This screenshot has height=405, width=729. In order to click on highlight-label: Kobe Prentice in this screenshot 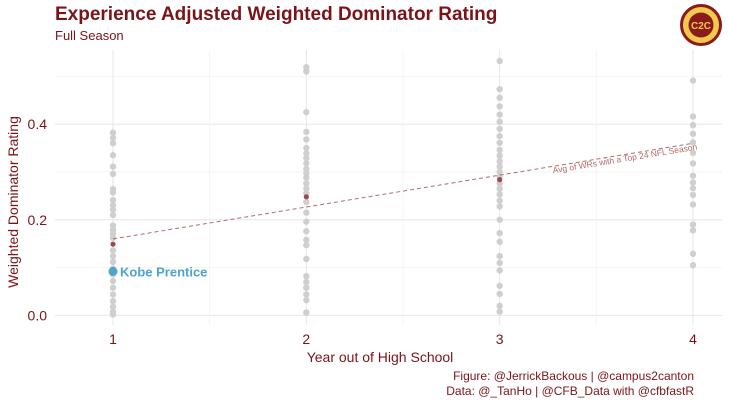, I will do `click(163, 271)`.